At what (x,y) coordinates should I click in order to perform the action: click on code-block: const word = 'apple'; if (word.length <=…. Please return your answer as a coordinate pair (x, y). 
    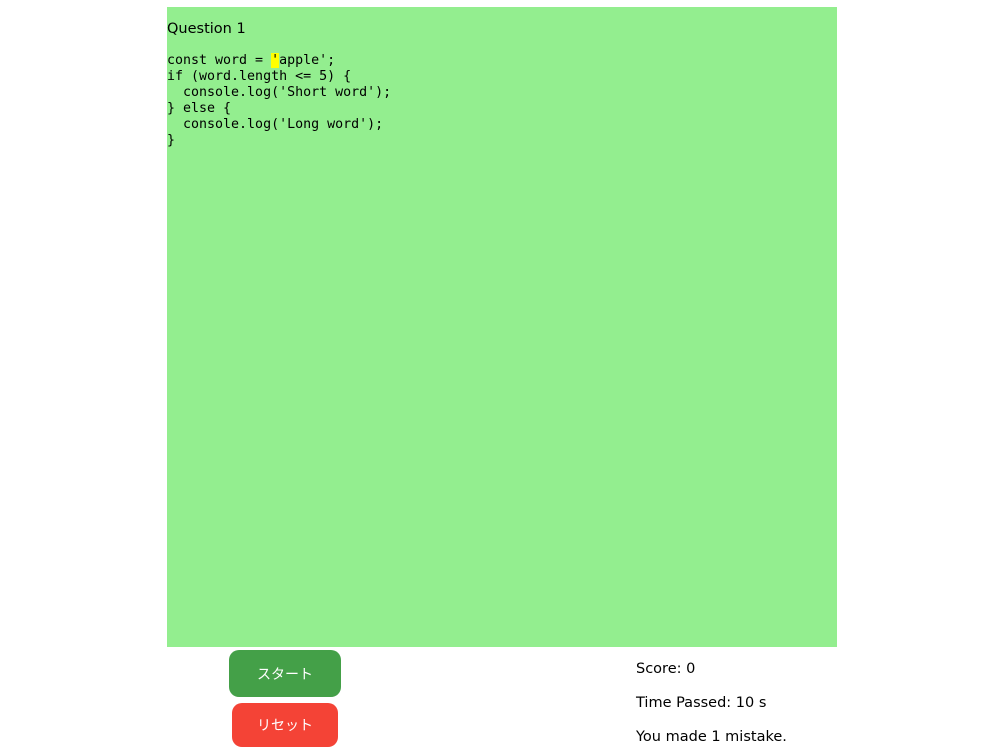
    Looking at the image, I should click on (279, 101).